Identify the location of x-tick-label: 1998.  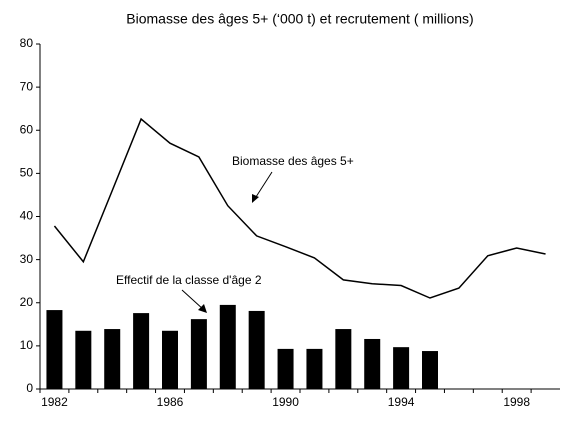
(516, 402).